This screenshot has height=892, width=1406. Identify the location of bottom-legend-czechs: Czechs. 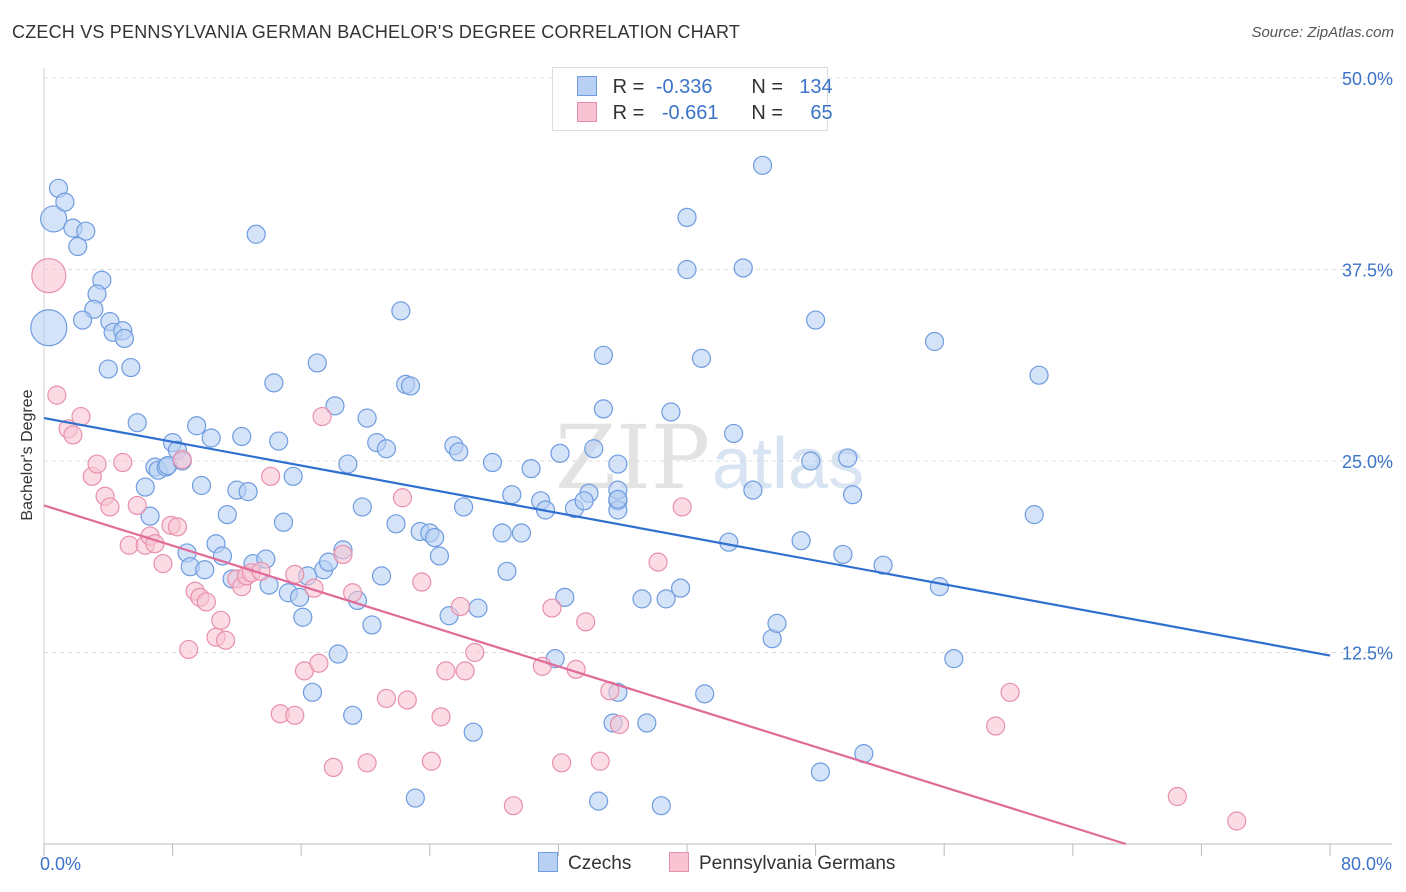
(584, 863).